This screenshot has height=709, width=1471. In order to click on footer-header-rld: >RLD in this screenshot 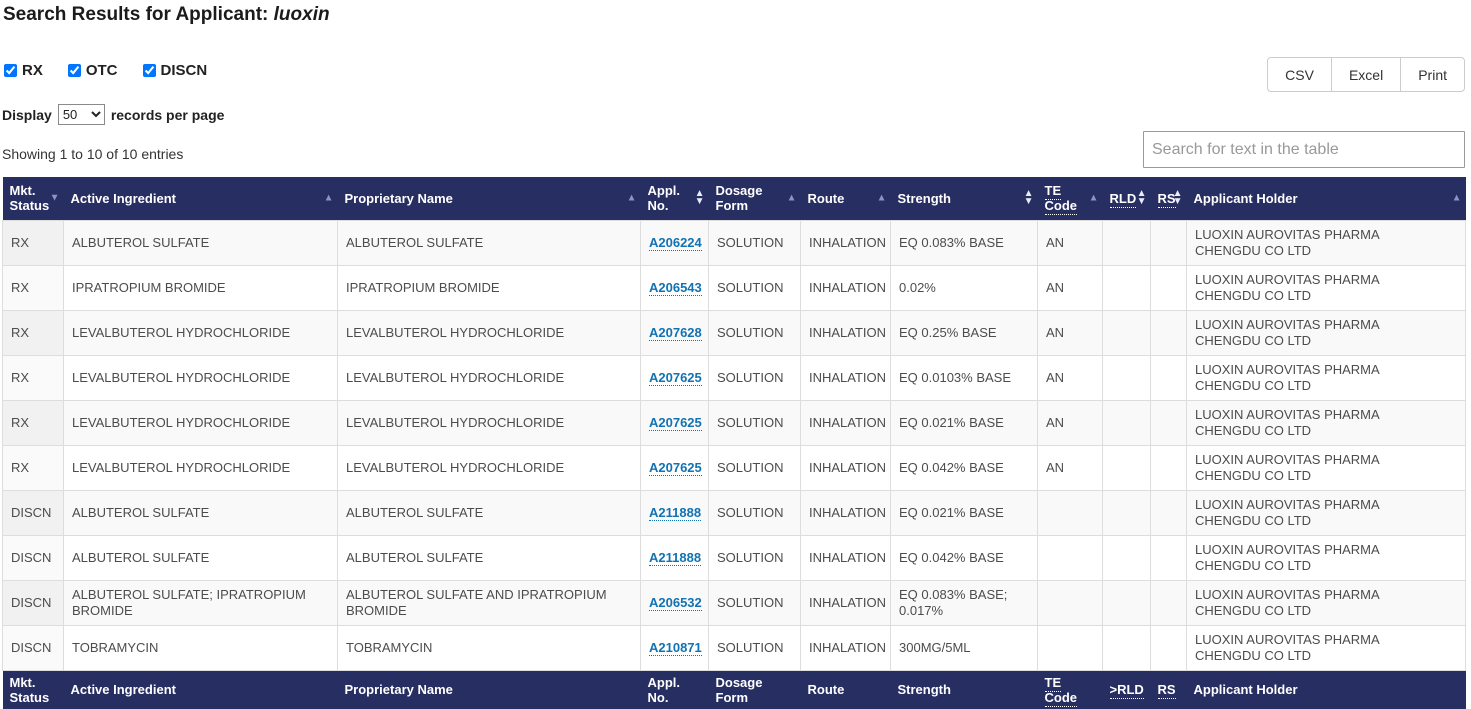, I will do `click(1126, 689)`.